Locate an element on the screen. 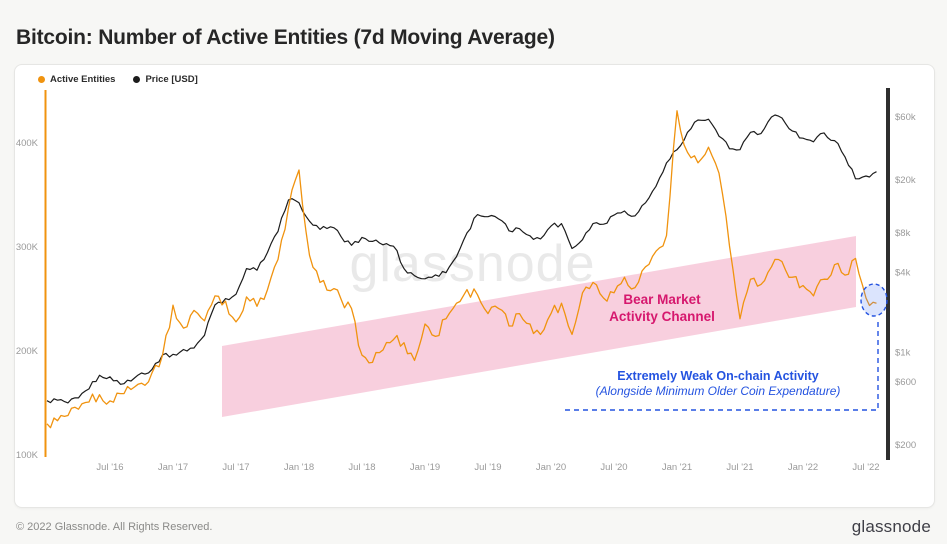 The width and height of the screenshot is (947, 544). copyright-text: © 2022 Glassnode. All Rights Reserved. is located at coordinates (114, 527).